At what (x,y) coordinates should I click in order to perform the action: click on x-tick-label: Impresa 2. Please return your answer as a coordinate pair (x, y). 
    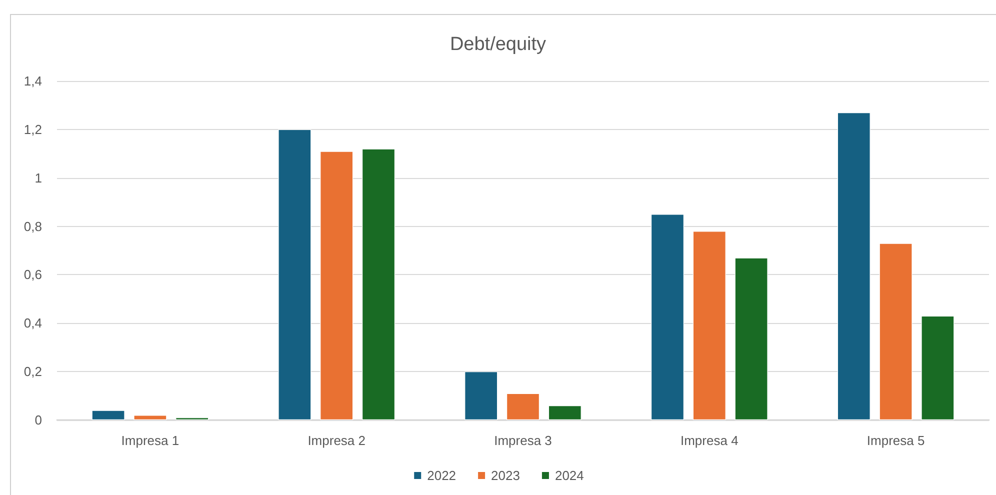
    Looking at the image, I should click on (337, 440).